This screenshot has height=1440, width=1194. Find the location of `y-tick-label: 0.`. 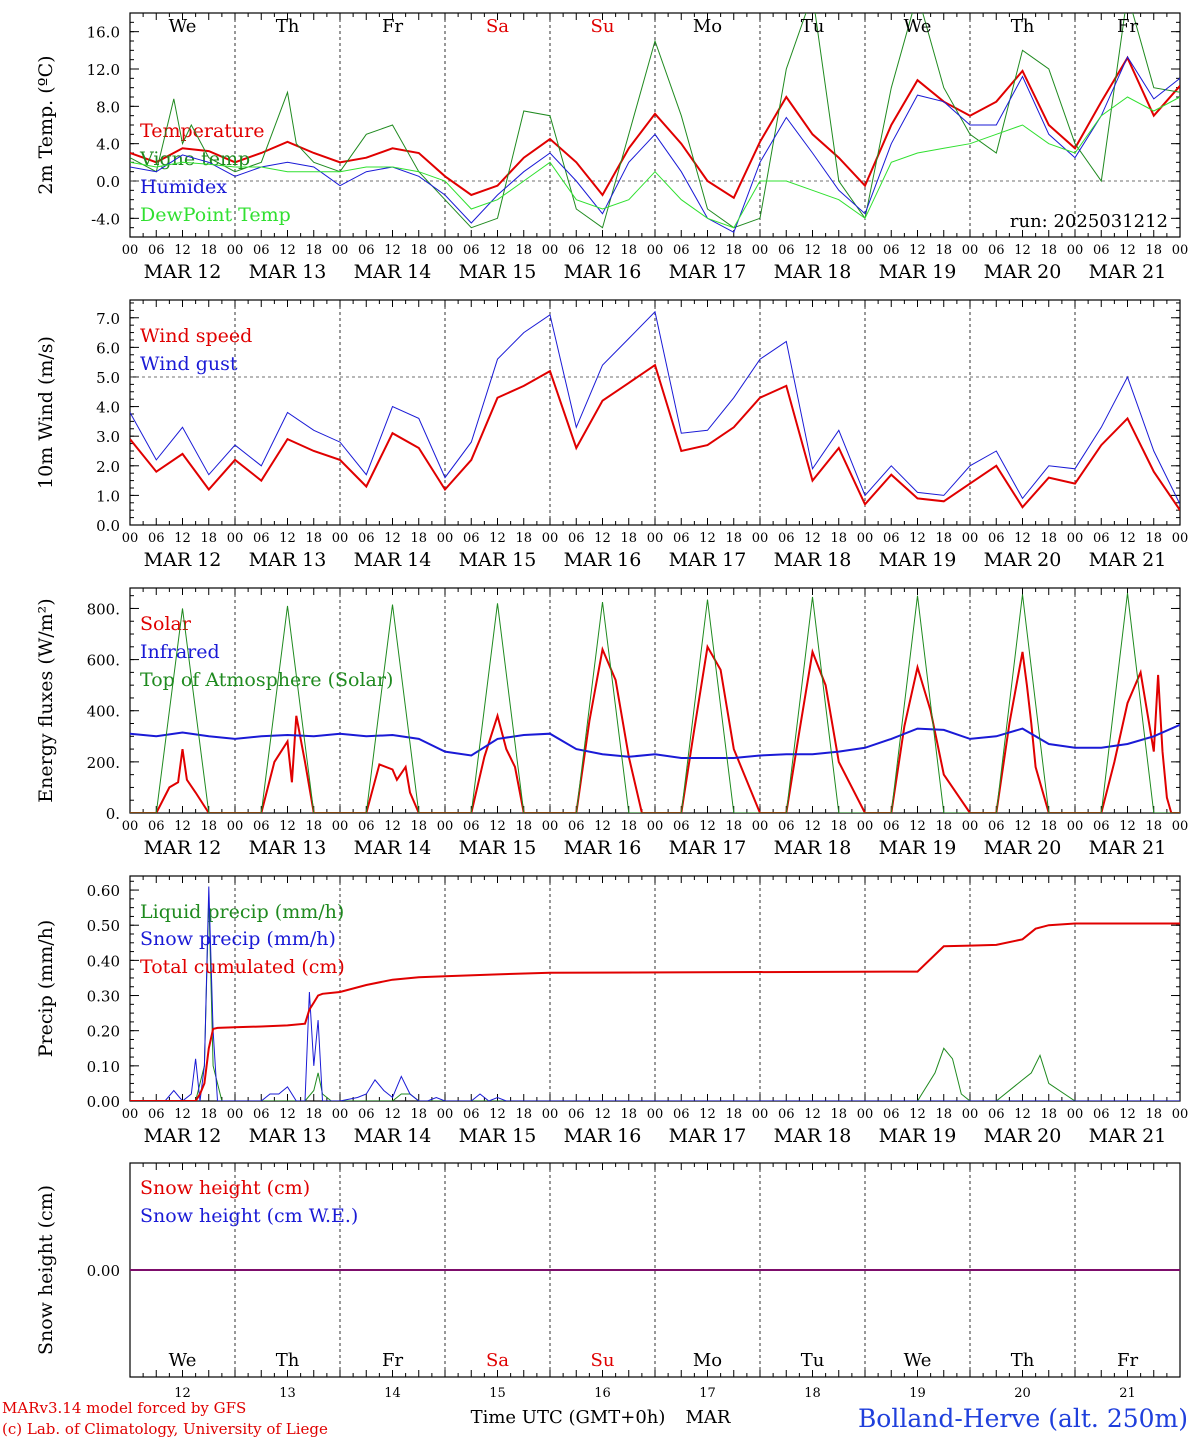

y-tick-label: 0. is located at coordinates (113, 814).